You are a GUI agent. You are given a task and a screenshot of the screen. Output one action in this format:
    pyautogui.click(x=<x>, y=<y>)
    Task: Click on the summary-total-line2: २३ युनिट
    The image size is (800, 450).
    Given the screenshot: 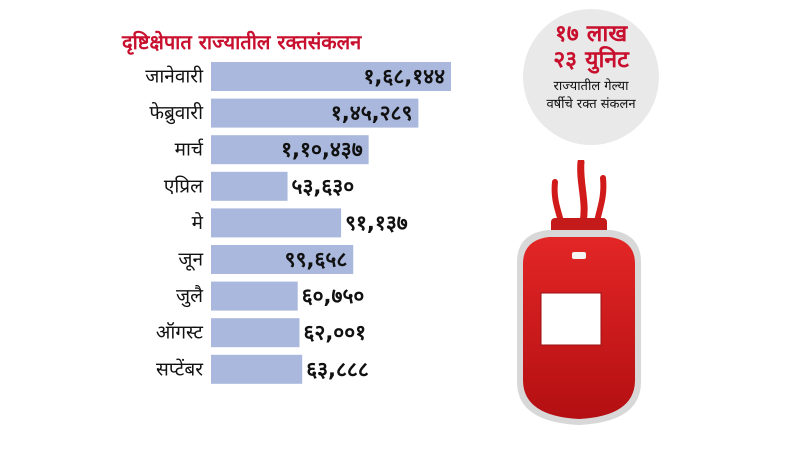 What is the action you would take?
    pyautogui.click(x=591, y=60)
    